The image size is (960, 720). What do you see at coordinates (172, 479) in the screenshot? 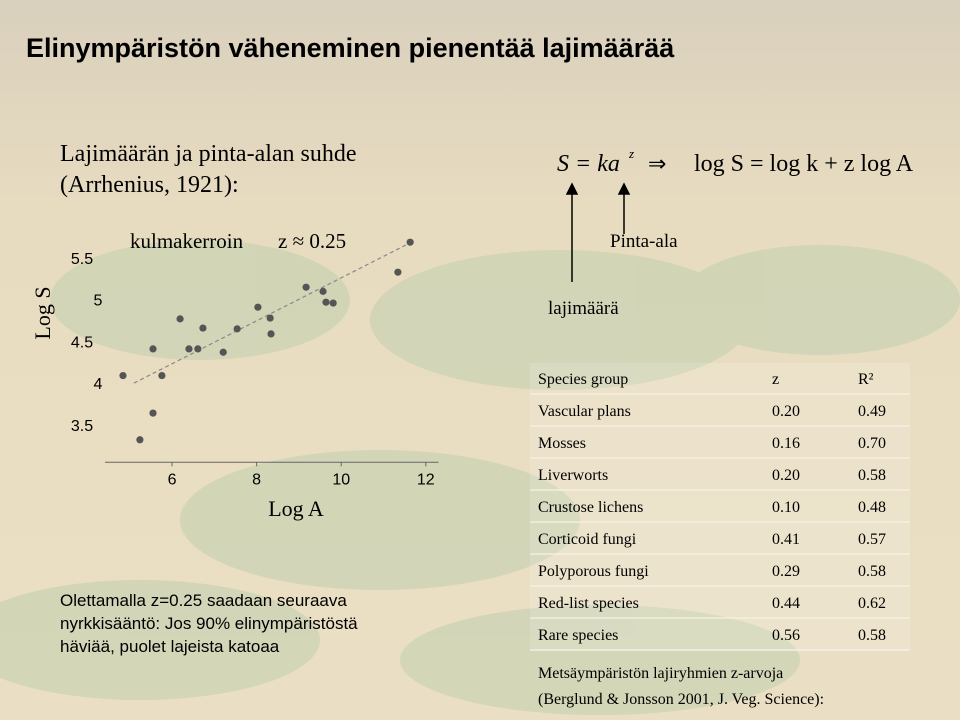
I see `x-tick-label: 6` at bounding box center [172, 479].